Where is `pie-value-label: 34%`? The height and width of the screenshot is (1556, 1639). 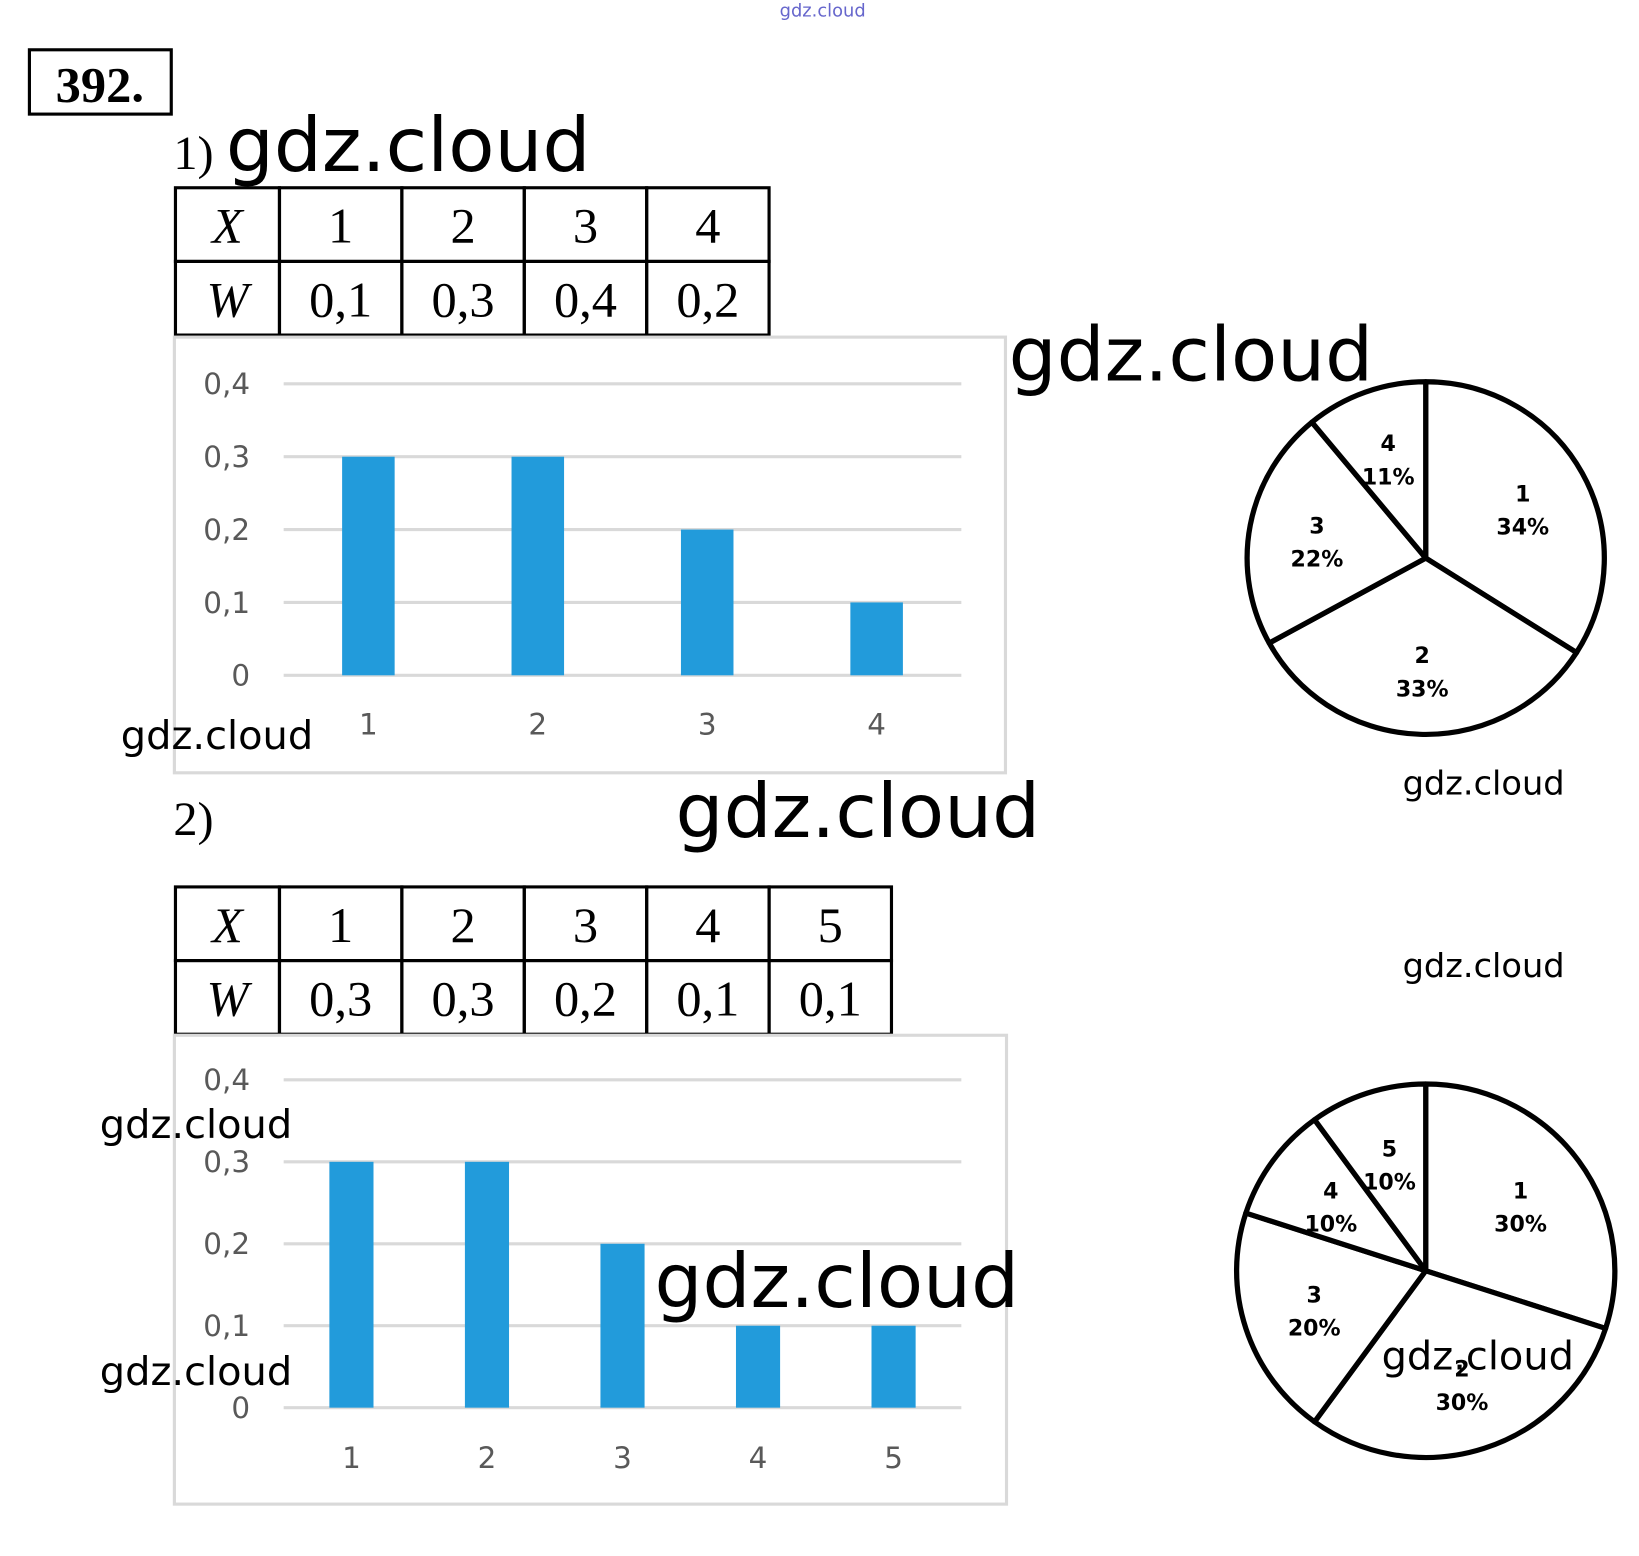
pie-value-label: 34% is located at coordinates (1522, 528).